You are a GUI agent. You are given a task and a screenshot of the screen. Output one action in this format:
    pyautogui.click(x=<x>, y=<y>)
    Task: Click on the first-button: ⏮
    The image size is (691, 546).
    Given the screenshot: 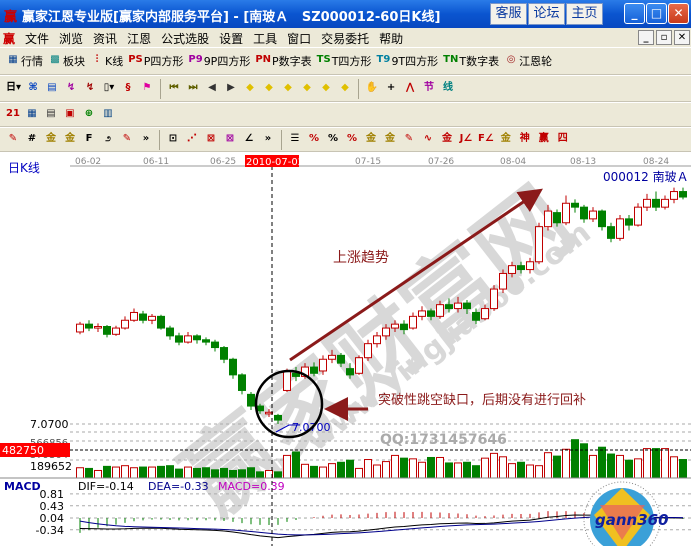 What is the action you would take?
    pyautogui.click(x=174, y=89)
    